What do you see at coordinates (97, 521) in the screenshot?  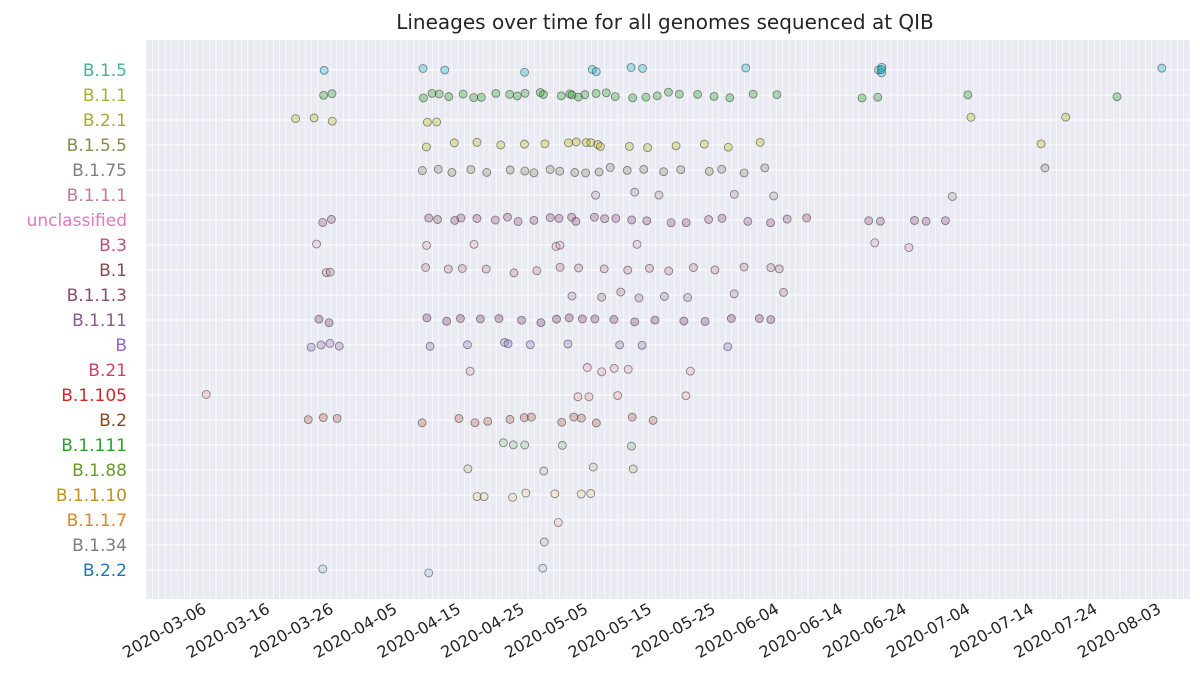 I see `y-tick-label: B.1.1.7` at bounding box center [97, 521].